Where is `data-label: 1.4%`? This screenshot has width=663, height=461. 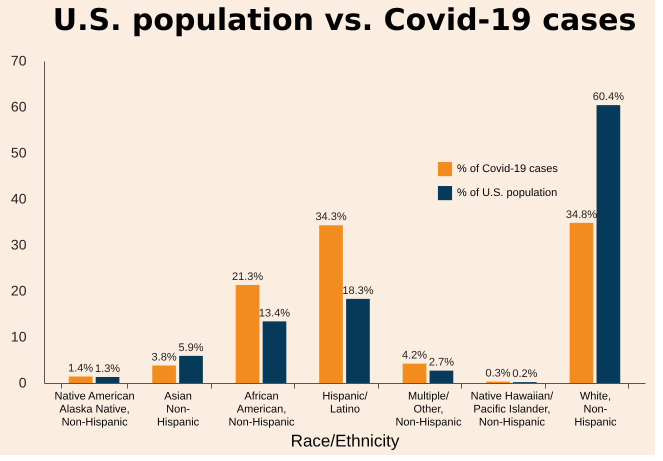
data-label: 1.4% is located at coordinates (81, 368).